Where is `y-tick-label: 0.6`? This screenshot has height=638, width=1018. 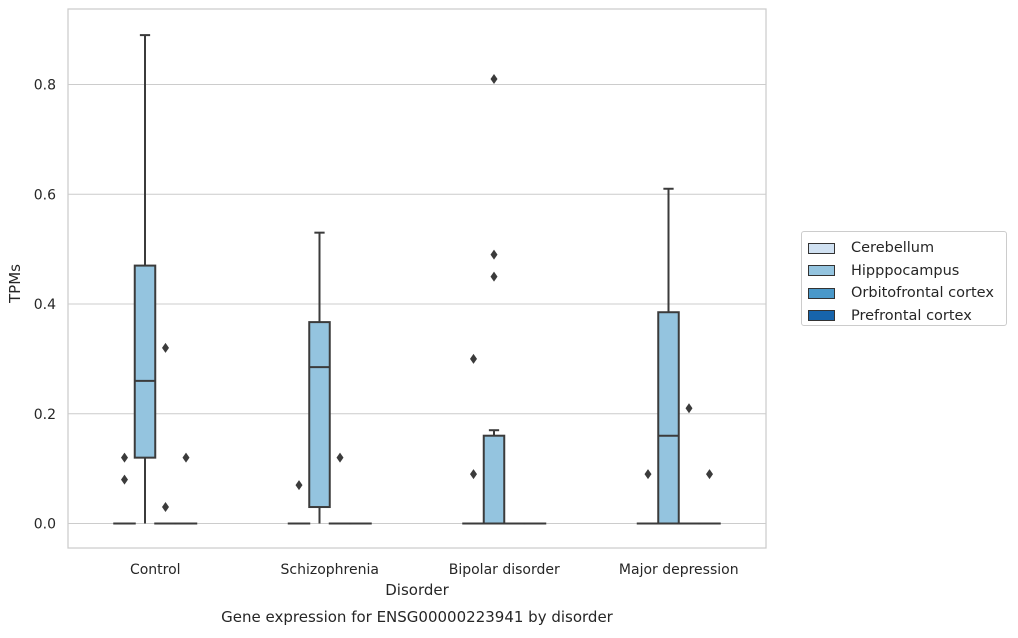 y-tick-label: 0.6 is located at coordinates (45, 195).